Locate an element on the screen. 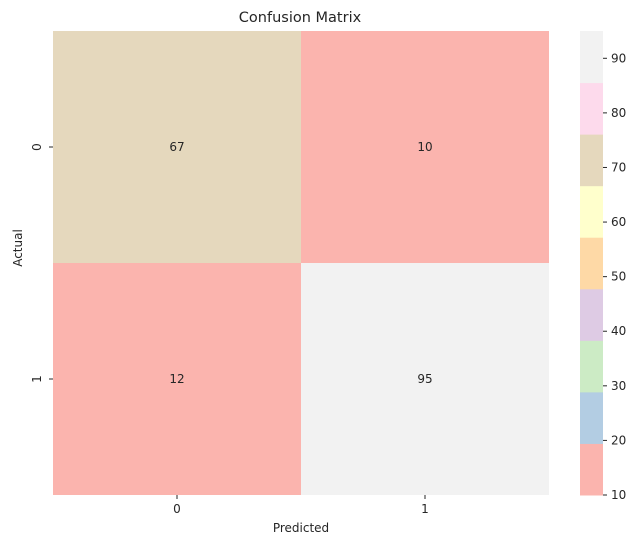 This screenshot has height=545, width=640. colorbar: 10 20 30 40 50 60 70 80 90 is located at coordinates (603, 266).